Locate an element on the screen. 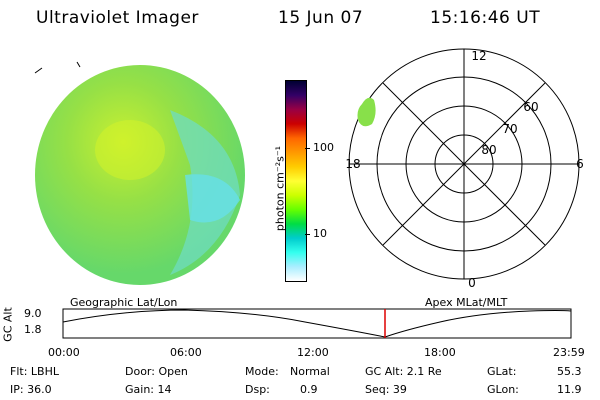 The width and height of the screenshot is (600, 400). timeline-x-tick-1200: 12:00 is located at coordinates (313, 352).